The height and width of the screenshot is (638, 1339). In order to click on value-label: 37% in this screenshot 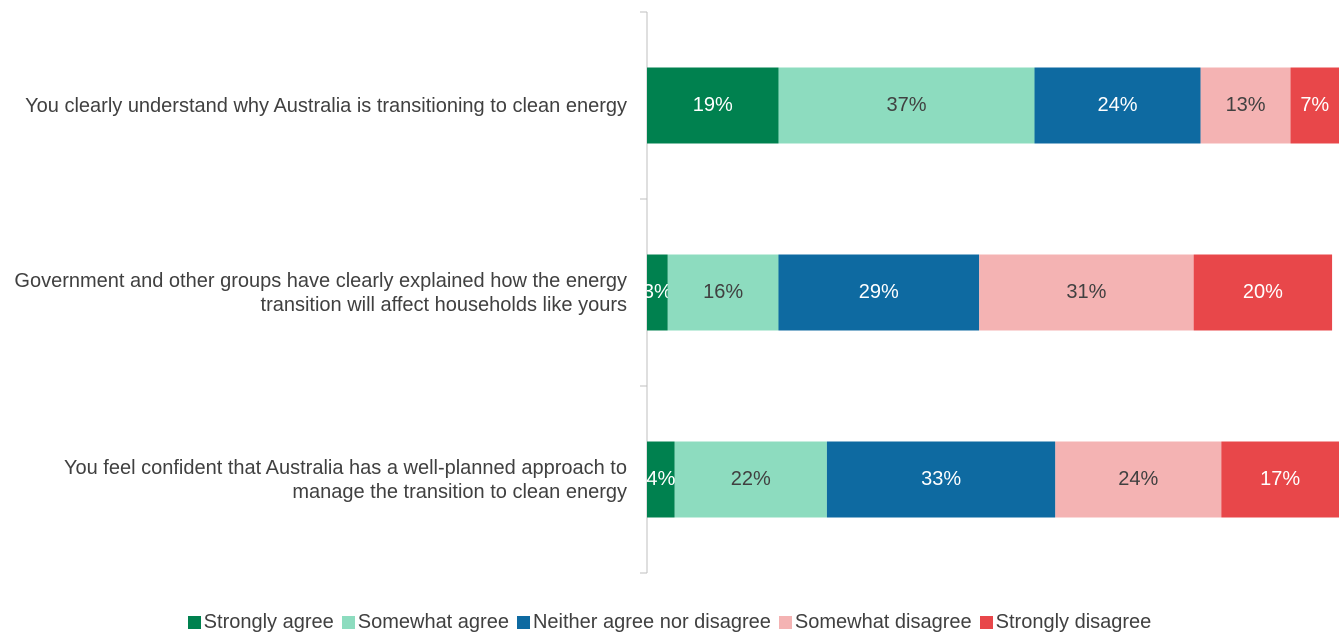, I will do `click(906, 105)`.